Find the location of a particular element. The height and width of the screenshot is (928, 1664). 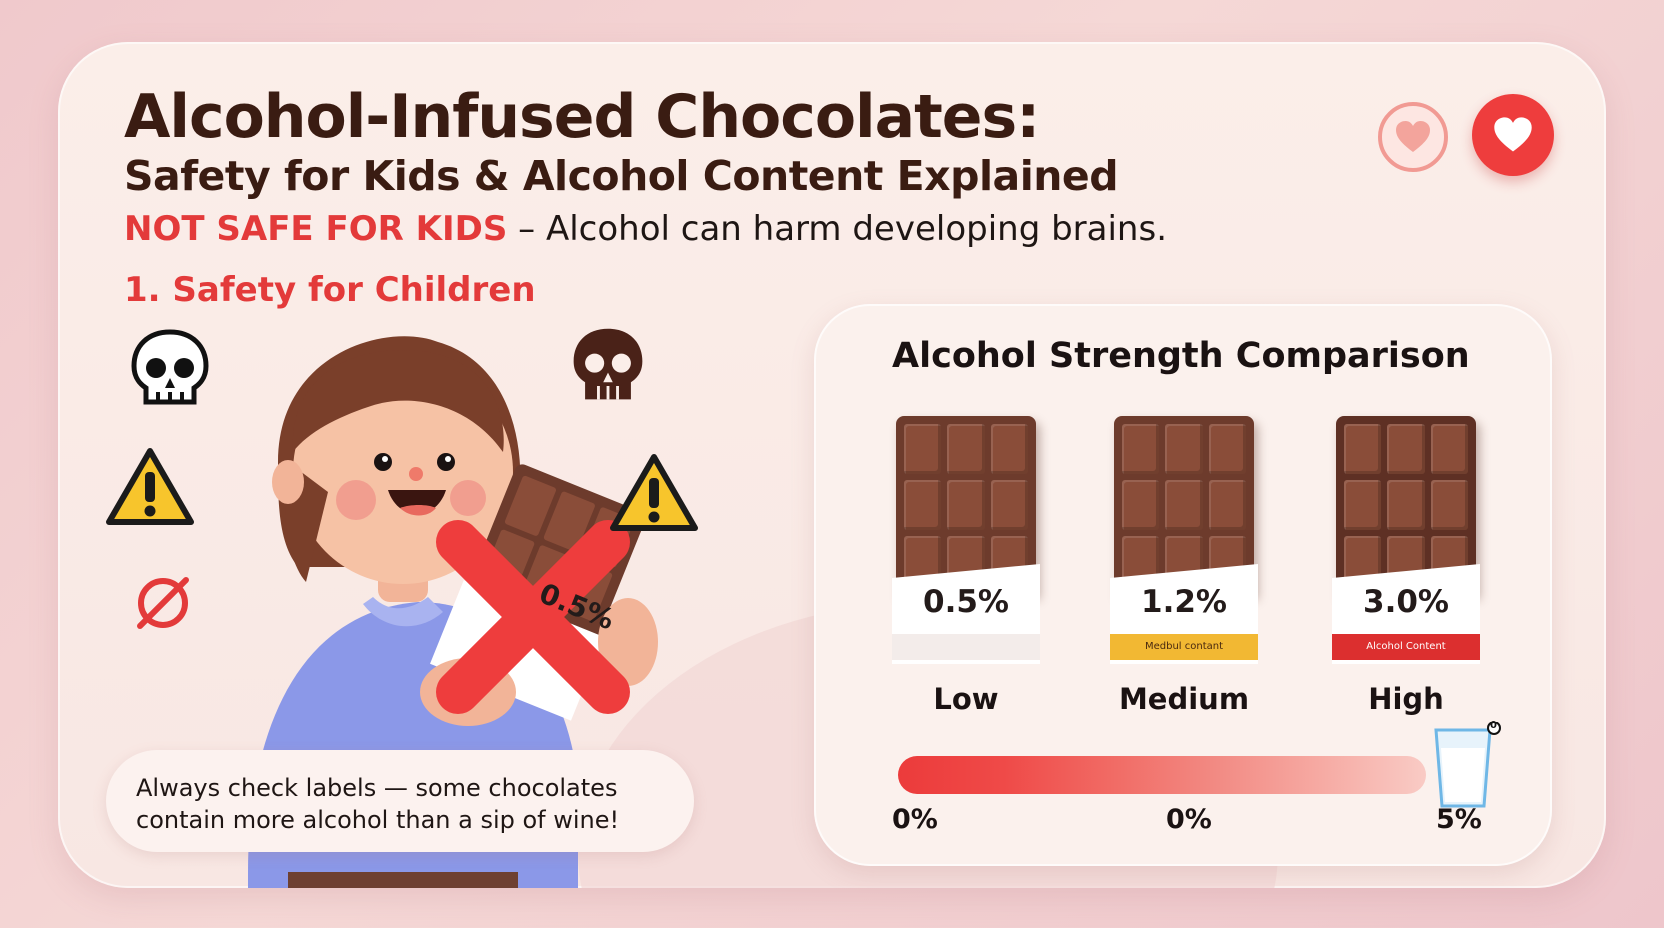

chocolate-bar-medium: 1.2% Medbul contant Medium is located at coordinates (1184, 566).